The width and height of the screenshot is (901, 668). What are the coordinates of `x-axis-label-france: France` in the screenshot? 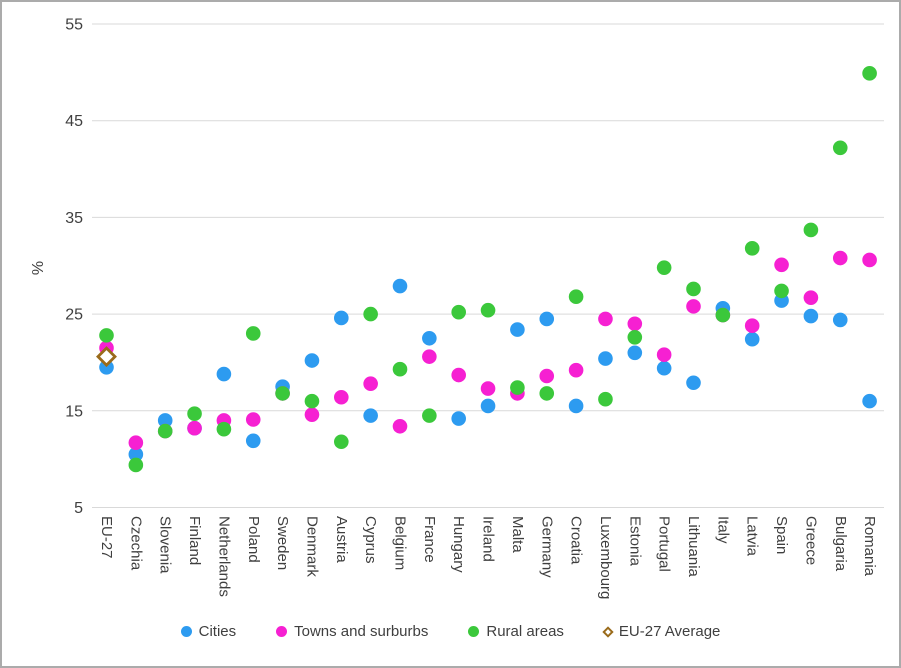 It's located at (429, 539).